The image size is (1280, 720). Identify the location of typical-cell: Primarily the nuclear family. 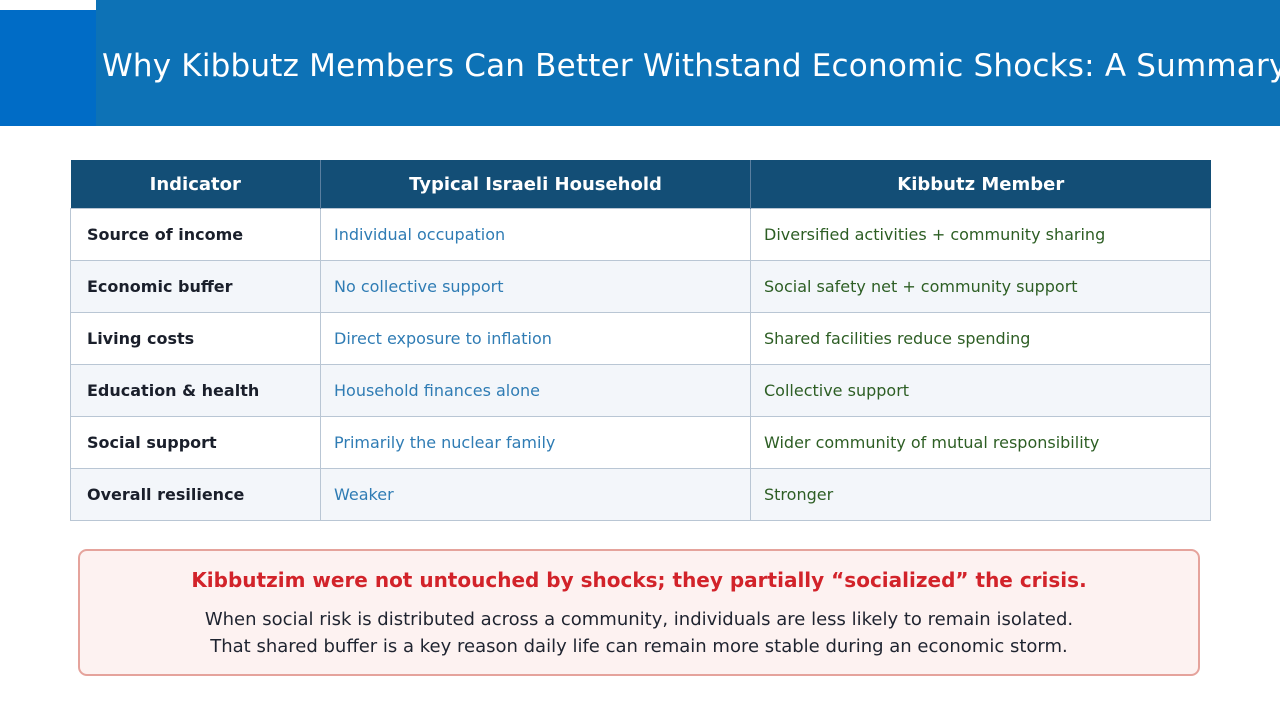
(535, 442).